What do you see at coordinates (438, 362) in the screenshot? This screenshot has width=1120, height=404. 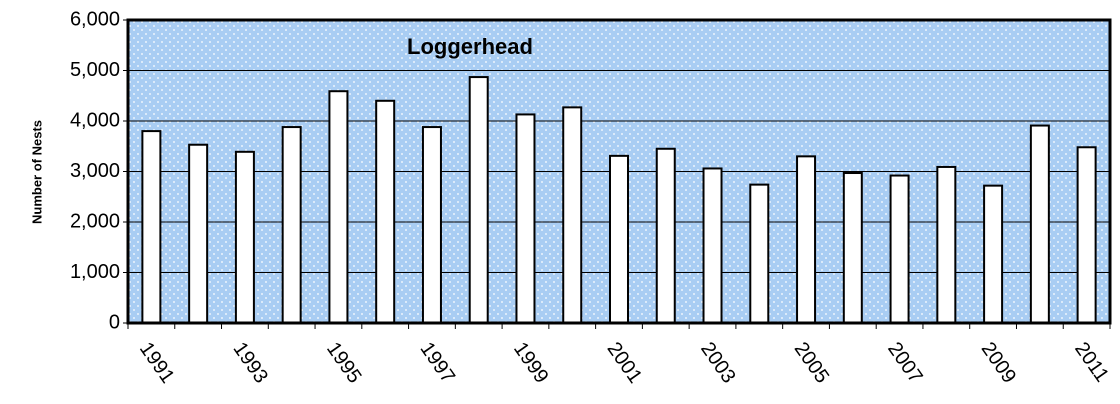 I see `x-tick-label: 1997` at bounding box center [438, 362].